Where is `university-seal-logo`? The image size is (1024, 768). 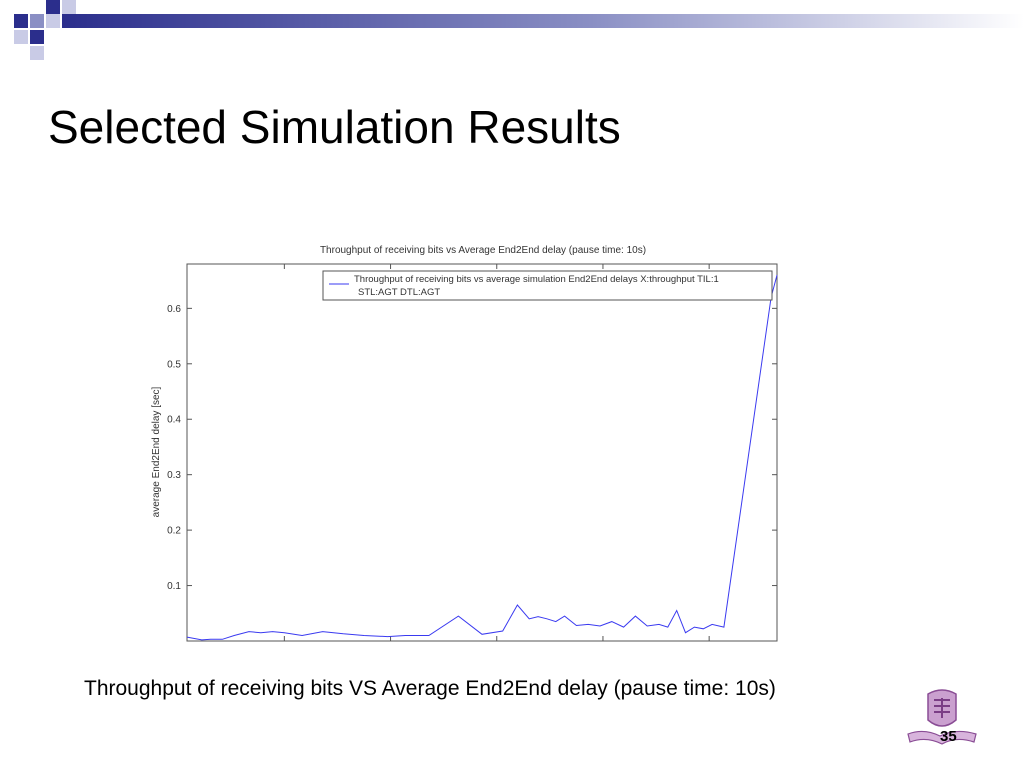 university-seal-logo is located at coordinates (942, 717).